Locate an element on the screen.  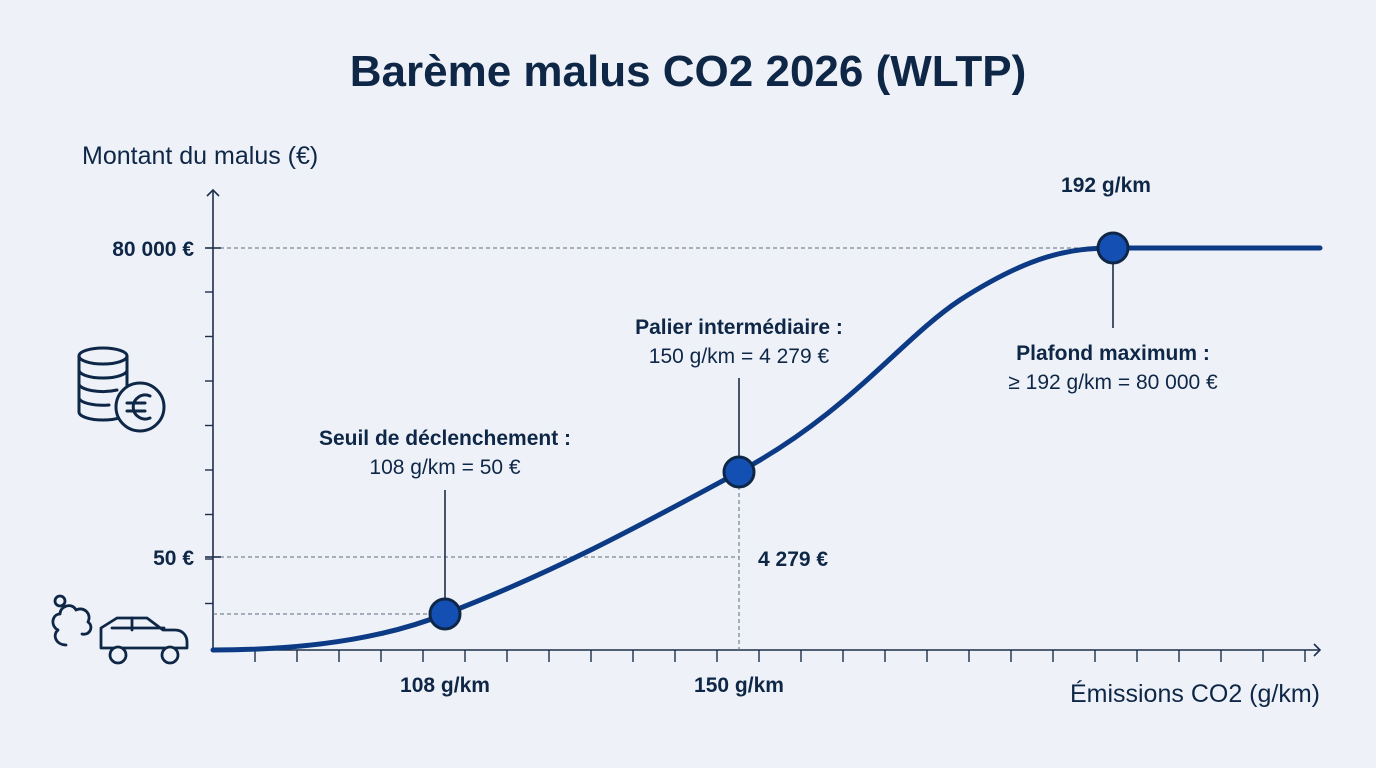
y-tick-label-80000: 80 000 € is located at coordinates (153, 249).